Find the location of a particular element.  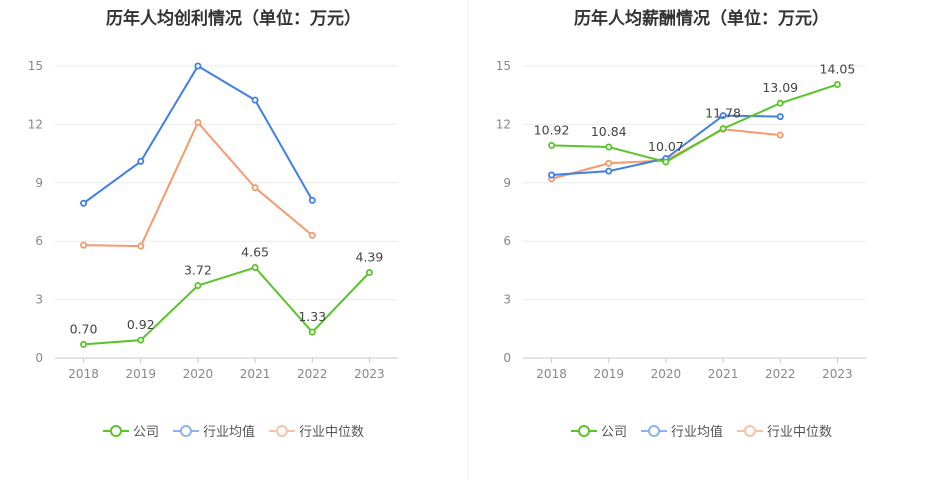

panel-divider is located at coordinates (467, 240).